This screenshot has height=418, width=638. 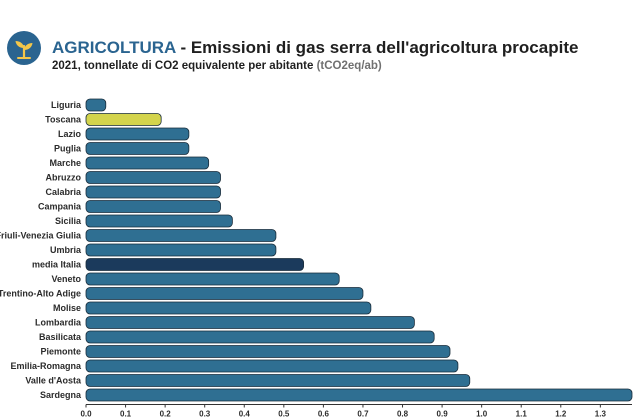 I want to click on bar-emilia-romagna, so click(x=272, y=366).